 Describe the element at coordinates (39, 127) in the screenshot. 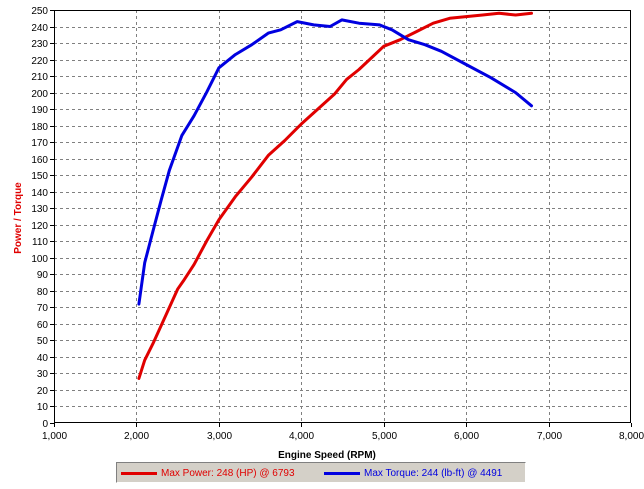

I see `y-tick-label: 180` at that location.